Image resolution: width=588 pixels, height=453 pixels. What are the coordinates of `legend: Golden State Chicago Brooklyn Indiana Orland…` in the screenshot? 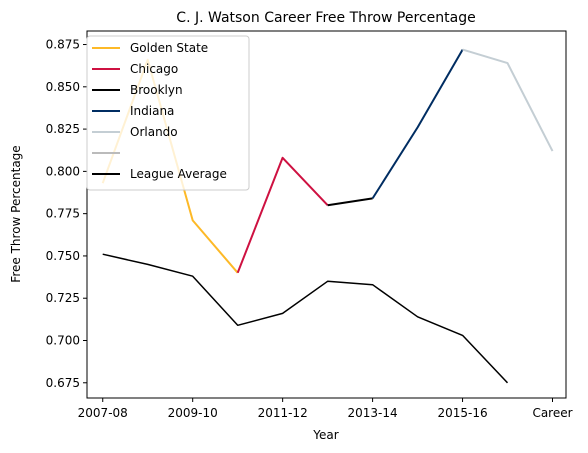 It's located at (168, 113).